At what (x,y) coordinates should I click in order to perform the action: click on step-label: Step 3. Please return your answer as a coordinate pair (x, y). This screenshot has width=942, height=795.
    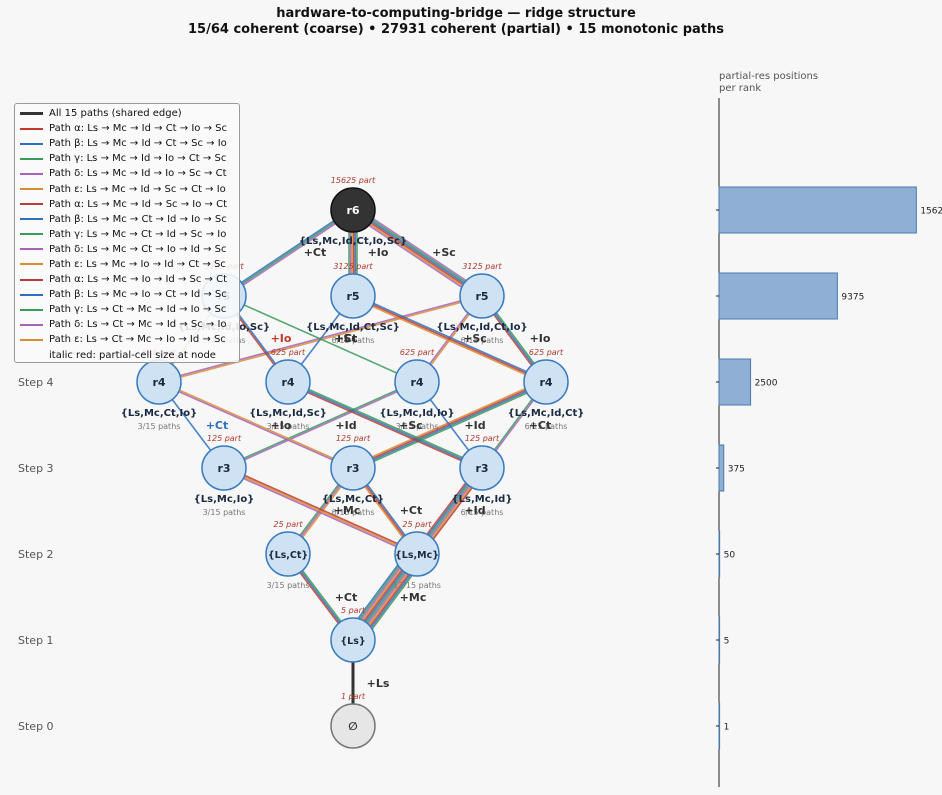
    Looking at the image, I should click on (36, 468).